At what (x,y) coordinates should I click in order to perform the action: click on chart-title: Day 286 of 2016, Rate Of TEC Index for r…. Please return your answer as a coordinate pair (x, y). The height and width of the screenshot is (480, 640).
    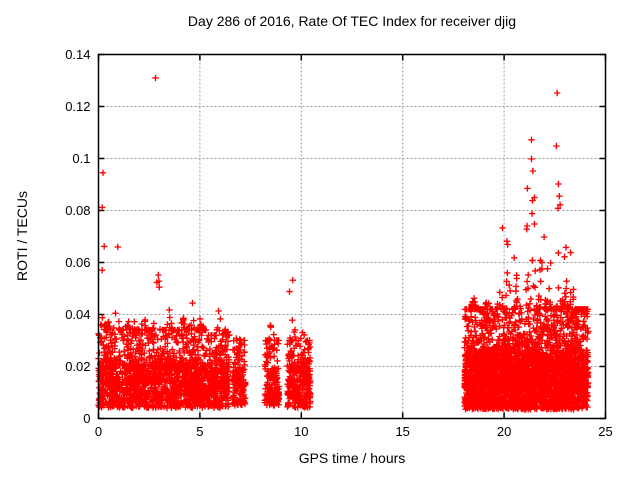
    Looking at the image, I should click on (352, 21).